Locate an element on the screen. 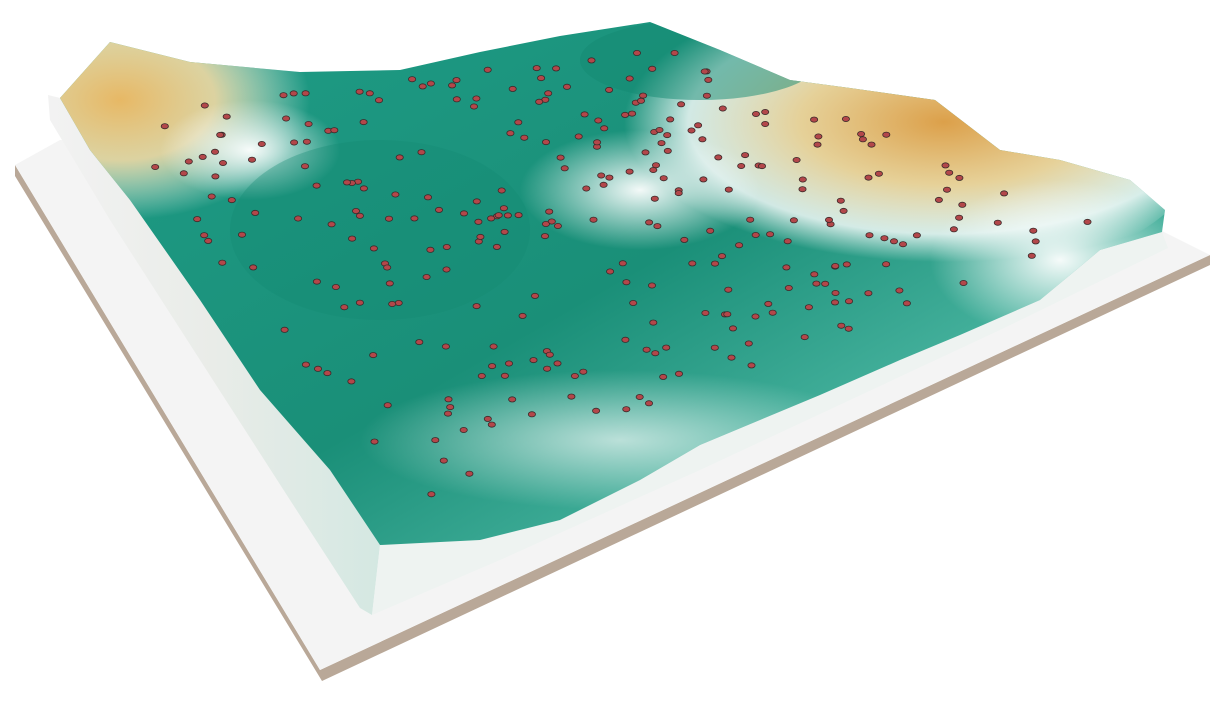  highlight is located at coordinates (640, 190).